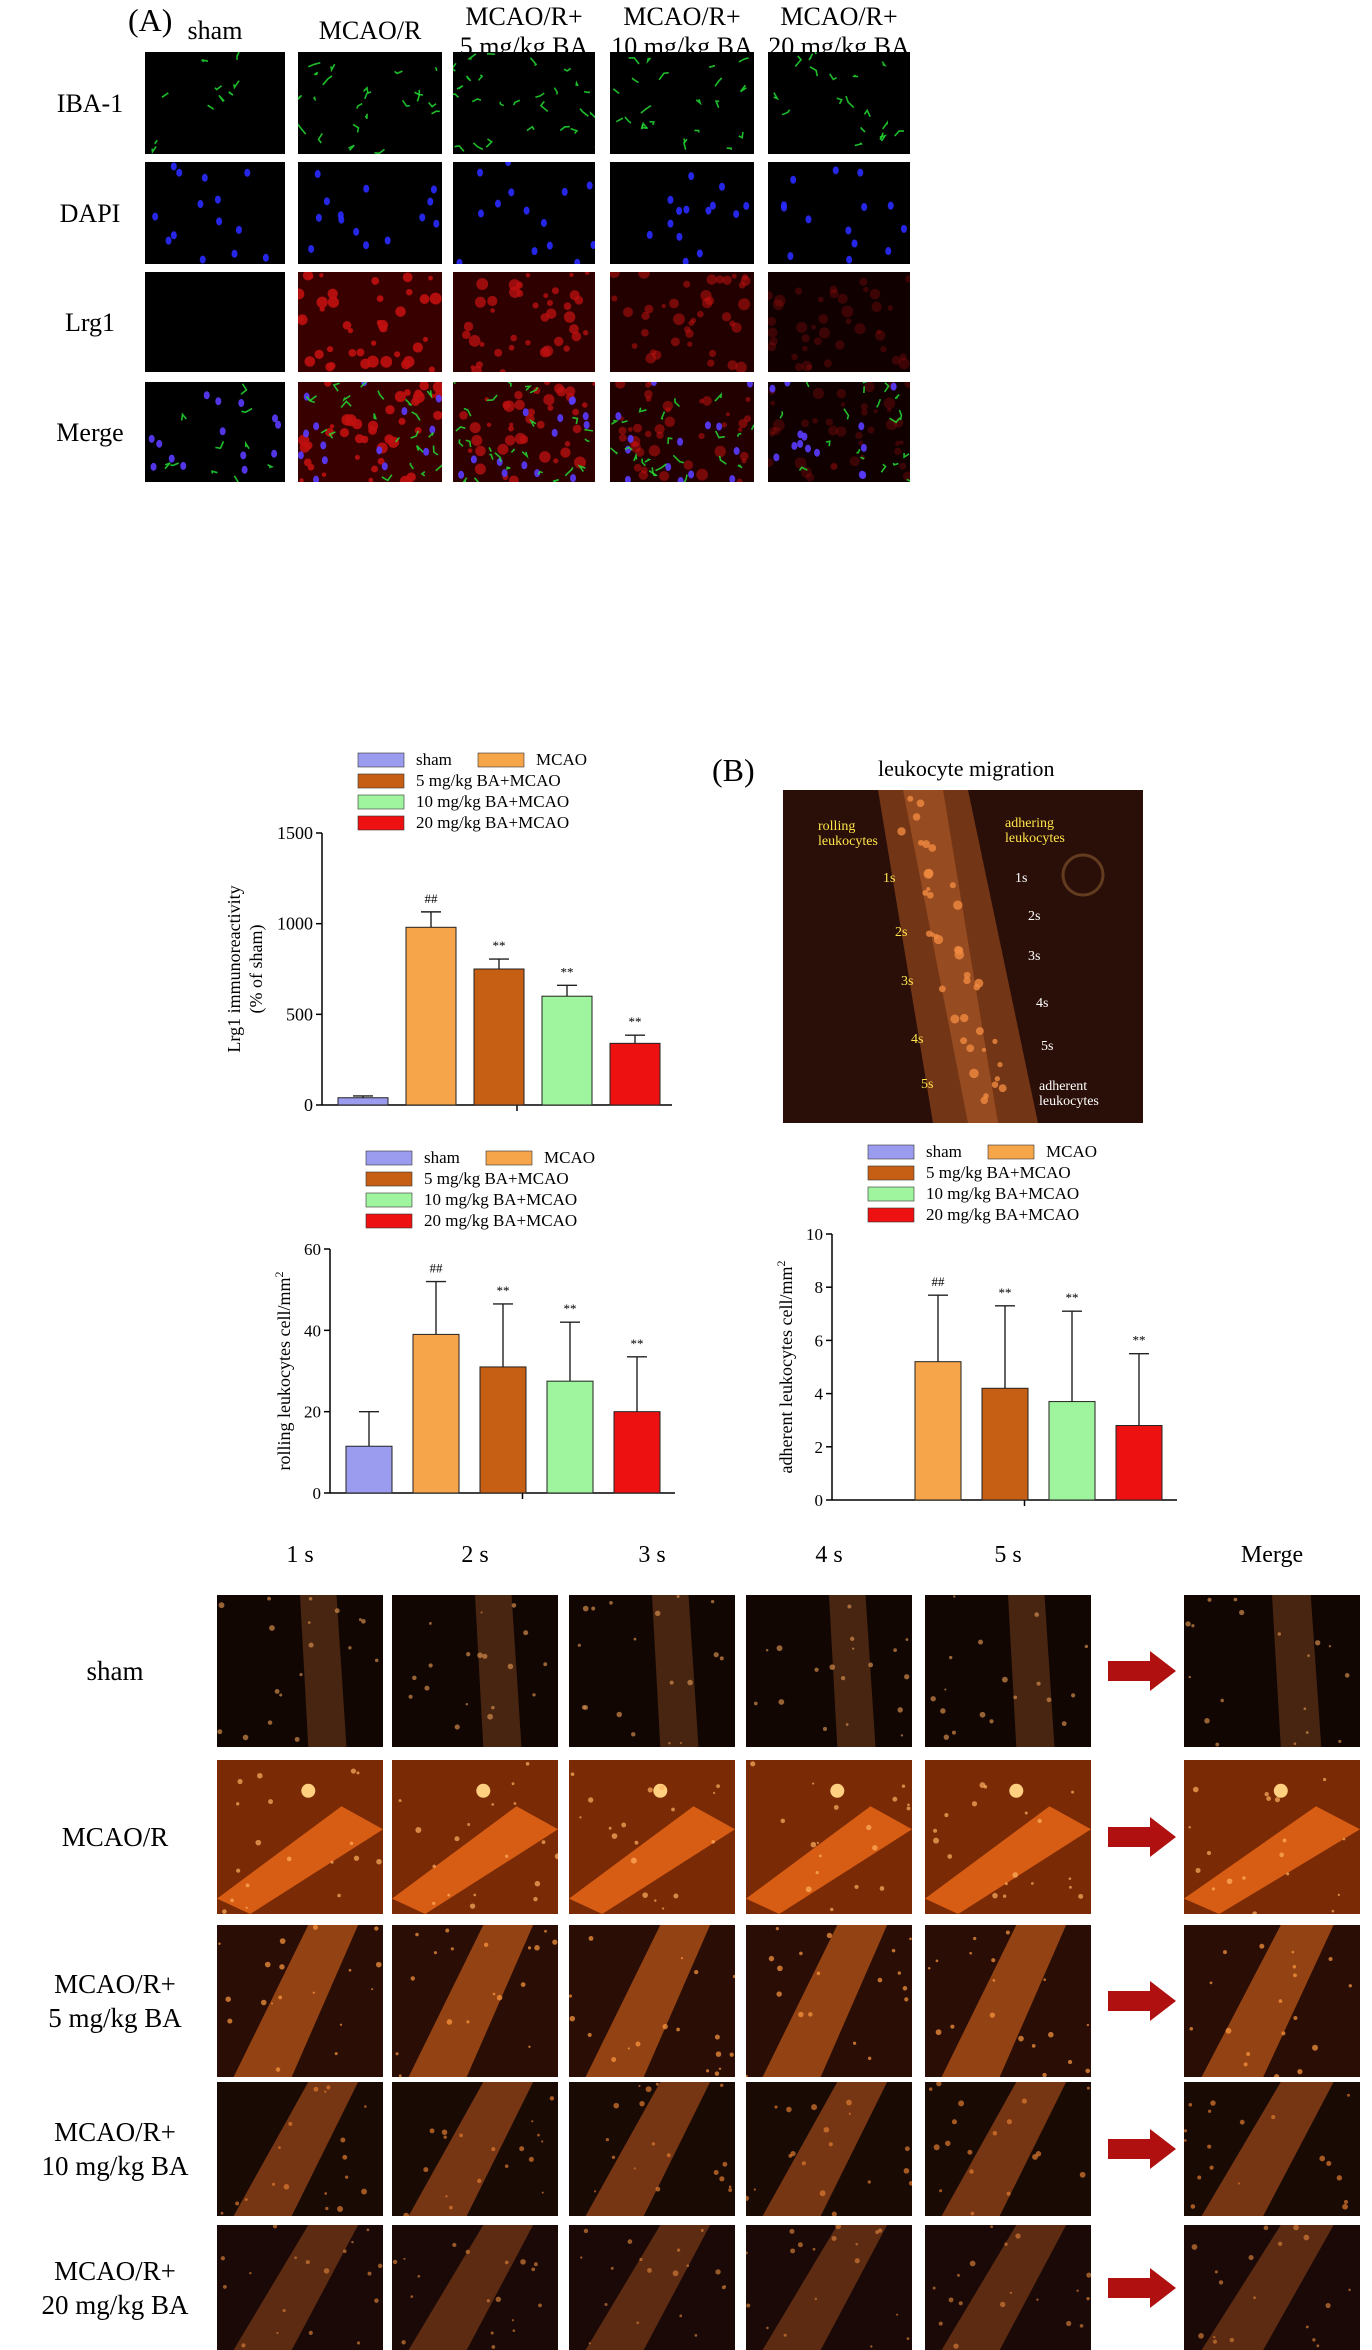 The image size is (1372, 2350). I want to click on time-header: 3 s, so click(652, 1555).